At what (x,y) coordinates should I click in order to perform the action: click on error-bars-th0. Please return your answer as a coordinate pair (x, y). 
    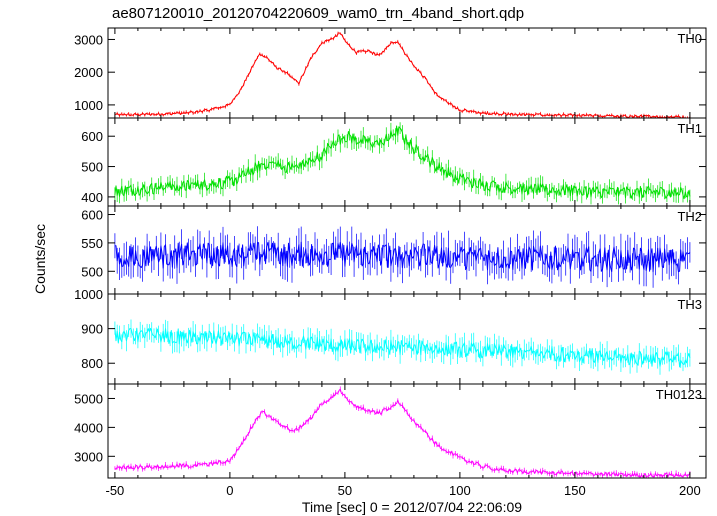
    Looking at the image, I should click on (402, 74).